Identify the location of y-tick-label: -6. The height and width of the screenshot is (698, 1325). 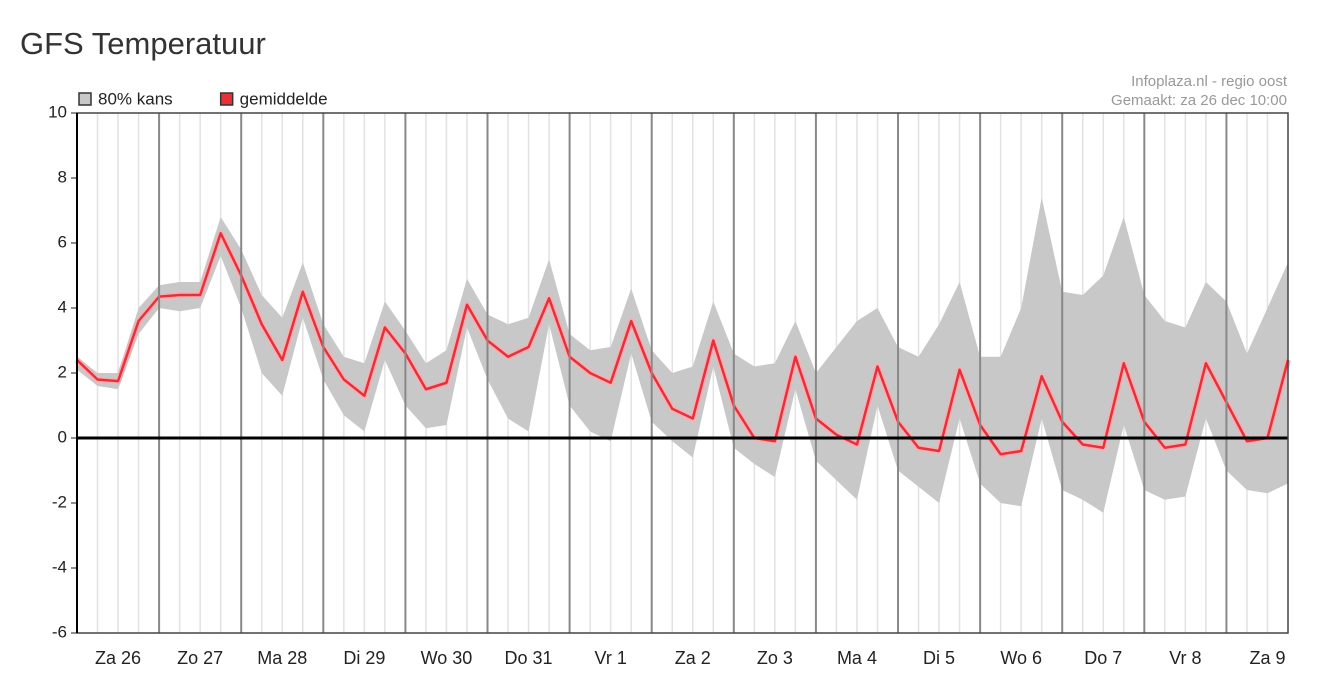
(59, 631).